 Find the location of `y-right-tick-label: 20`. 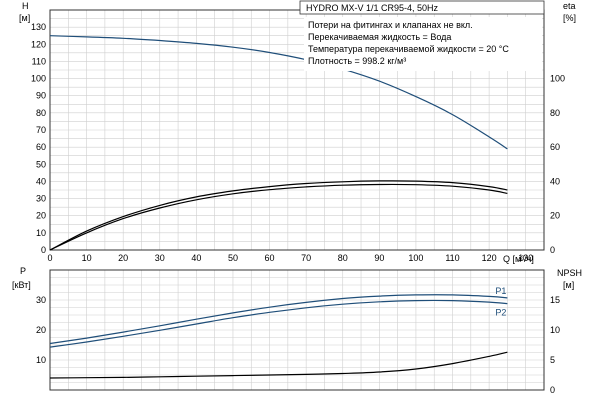

y-right-tick-label: 20 is located at coordinates (555, 216).